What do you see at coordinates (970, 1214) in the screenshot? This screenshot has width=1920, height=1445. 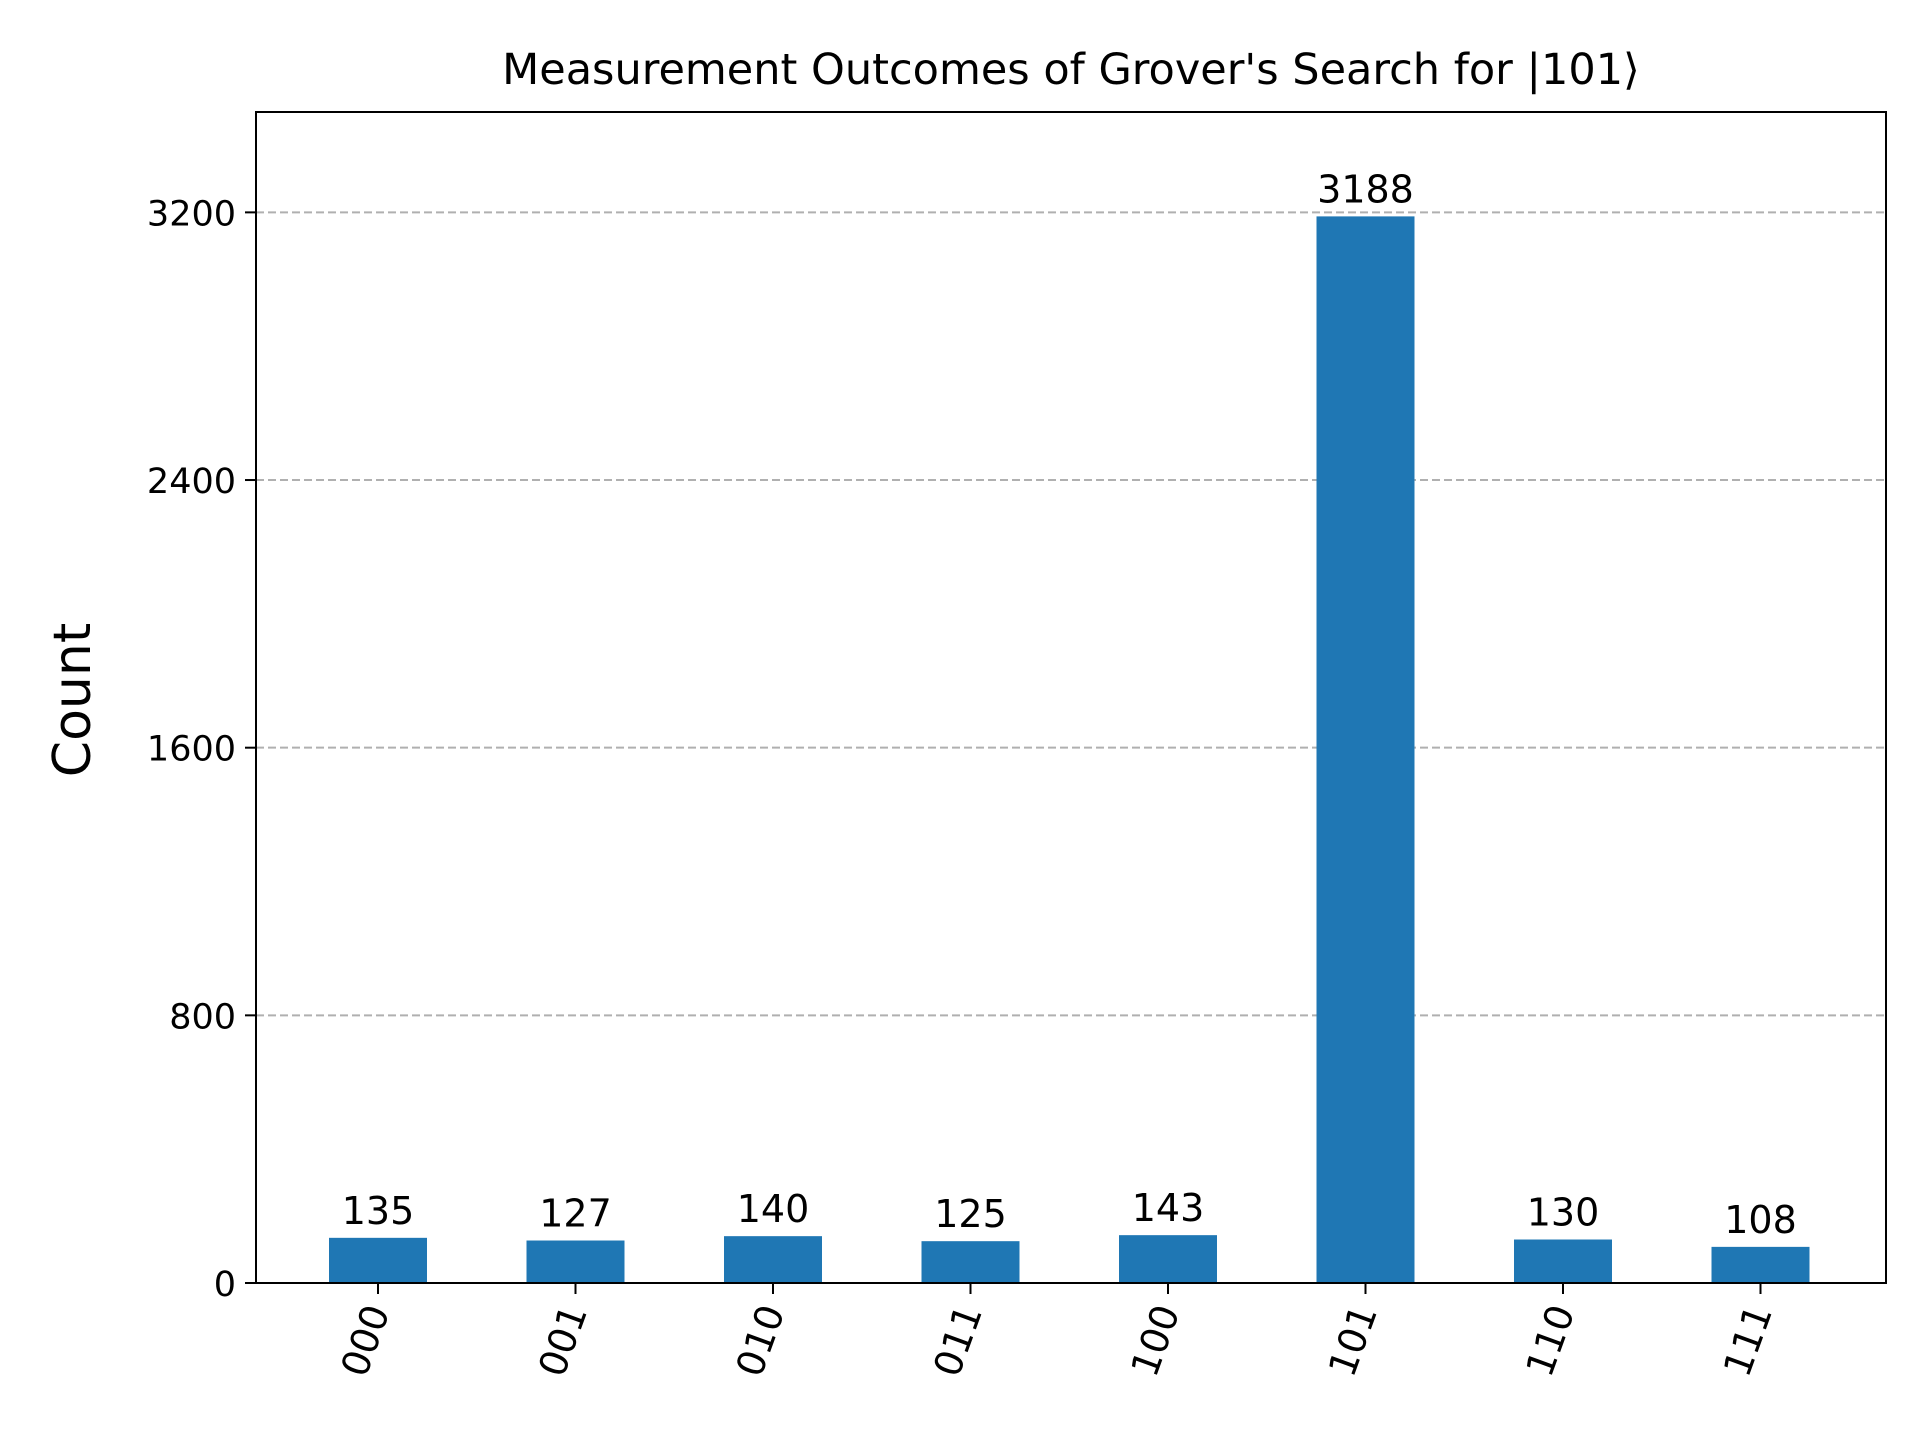 I see `data-label-011: 125` at bounding box center [970, 1214].